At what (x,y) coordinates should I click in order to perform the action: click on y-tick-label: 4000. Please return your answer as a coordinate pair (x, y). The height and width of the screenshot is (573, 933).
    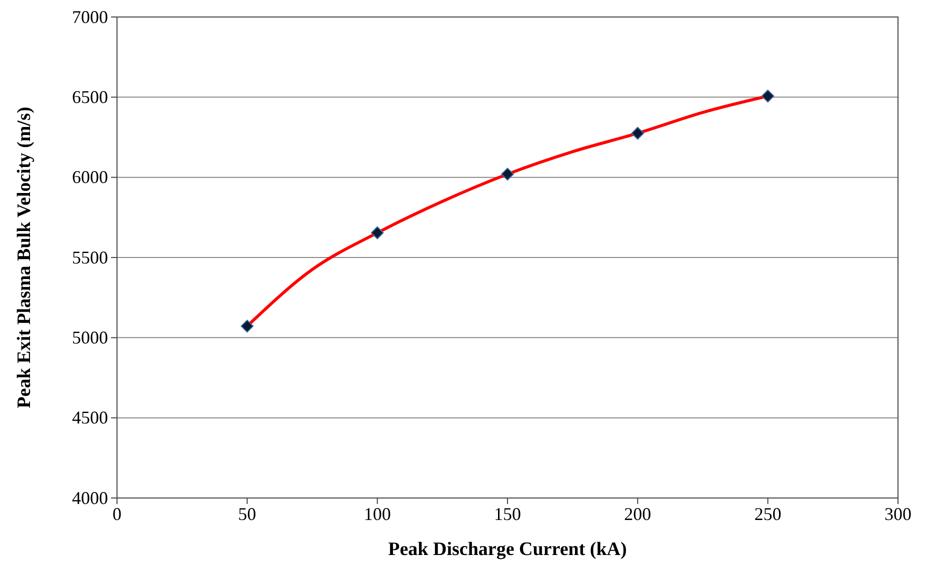
    Looking at the image, I should click on (90, 498).